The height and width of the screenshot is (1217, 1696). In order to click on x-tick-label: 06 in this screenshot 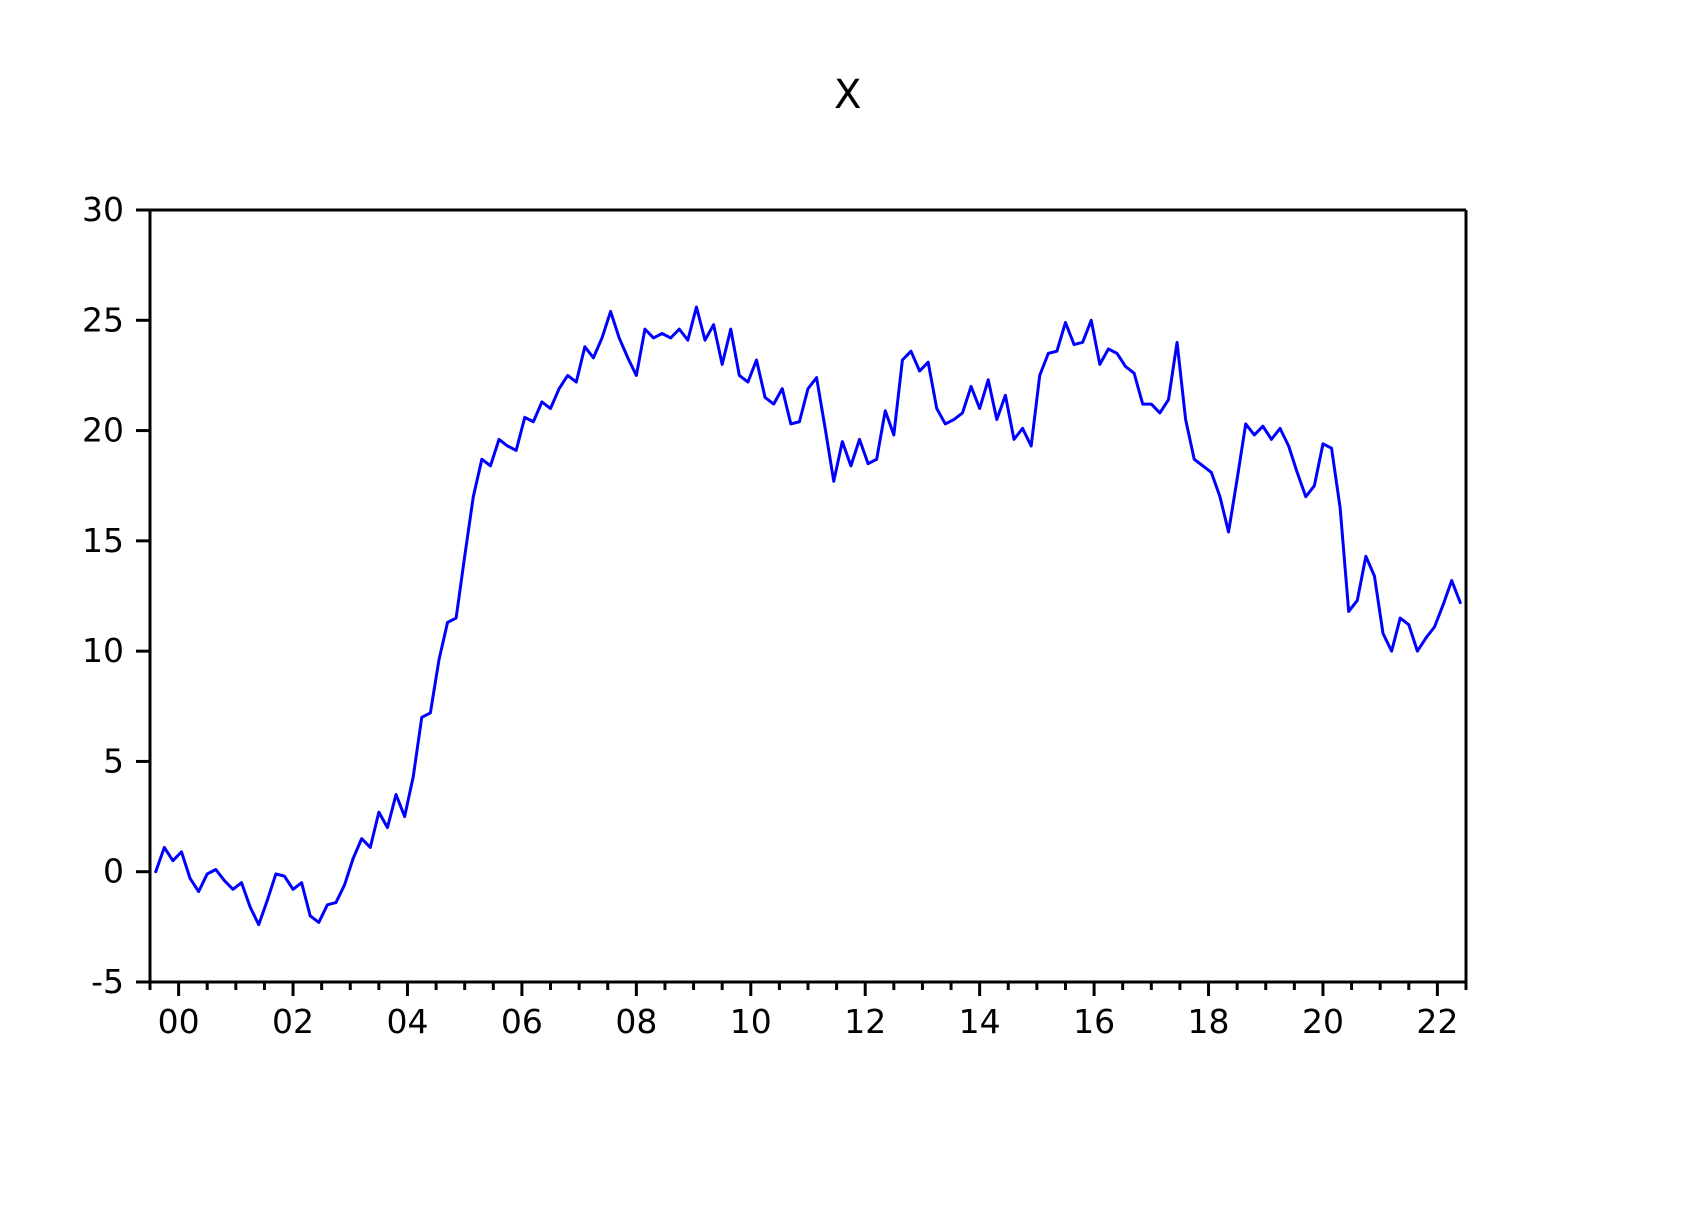, I will do `click(522, 1021)`.